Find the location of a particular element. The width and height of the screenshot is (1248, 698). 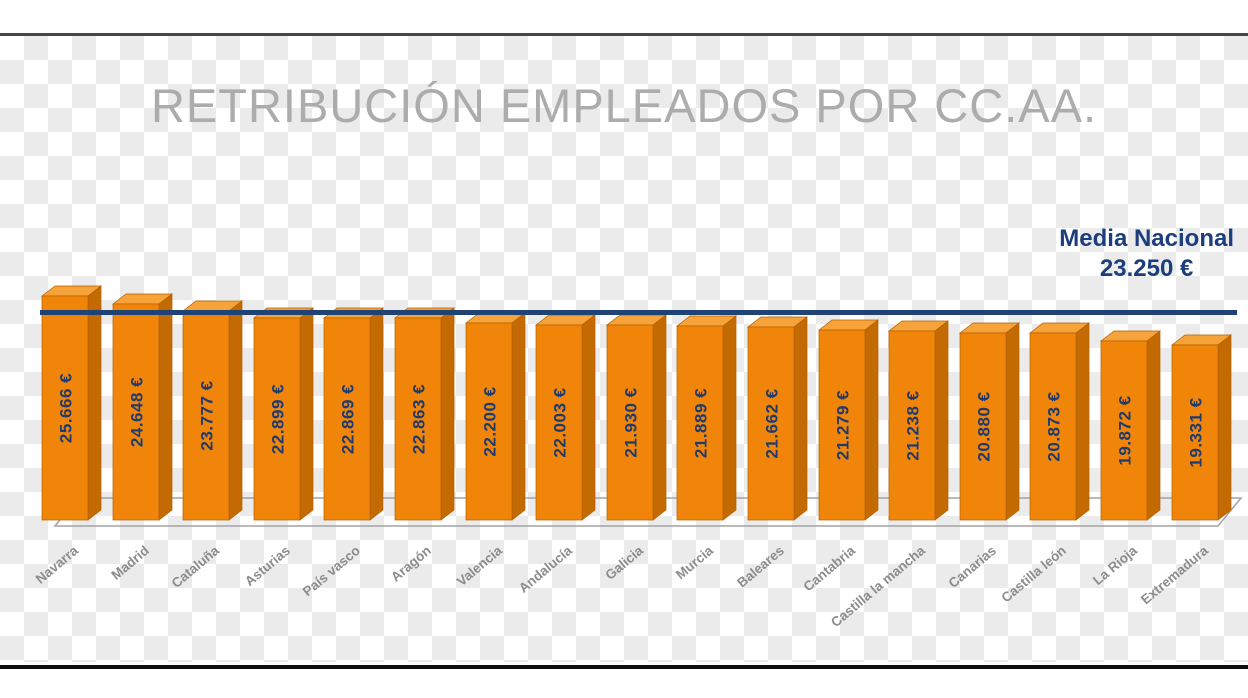

x-axis-label-10: Baleares is located at coordinates (760, 567).